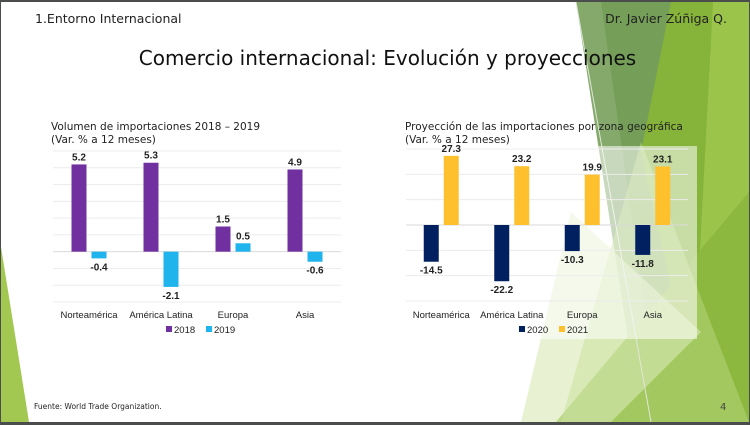  I want to click on page-number: 4, so click(723, 407).